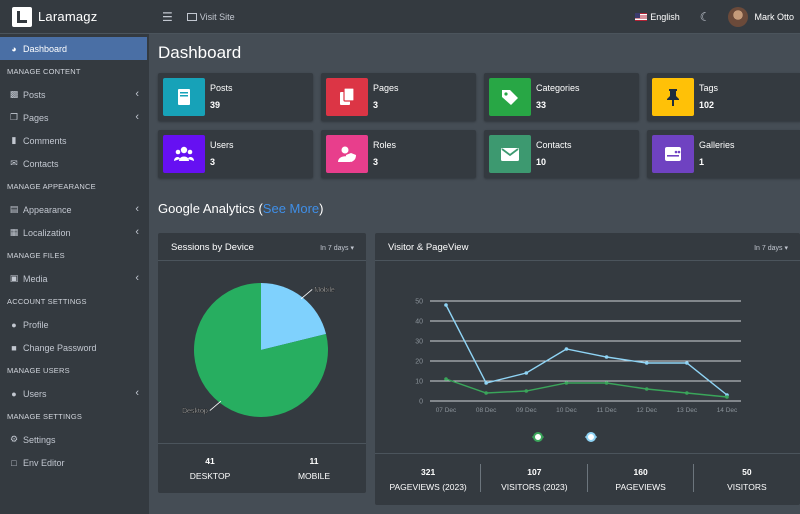 The height and width of the screenshot is (514, 800). I want to click on x-tick-label: 12 Dec, so click(646, 410).